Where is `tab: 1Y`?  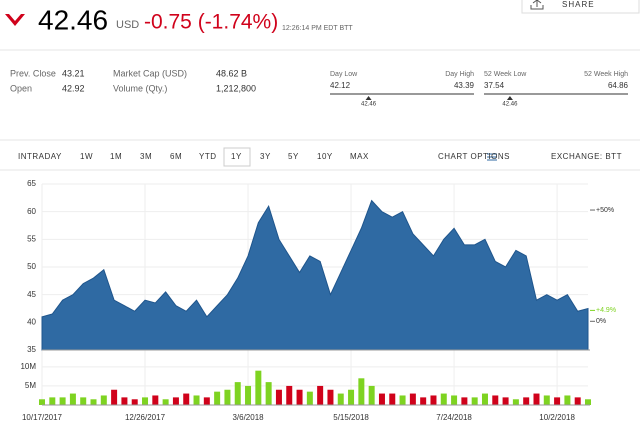
tab: 1Y is located at coordinates (236, 156).